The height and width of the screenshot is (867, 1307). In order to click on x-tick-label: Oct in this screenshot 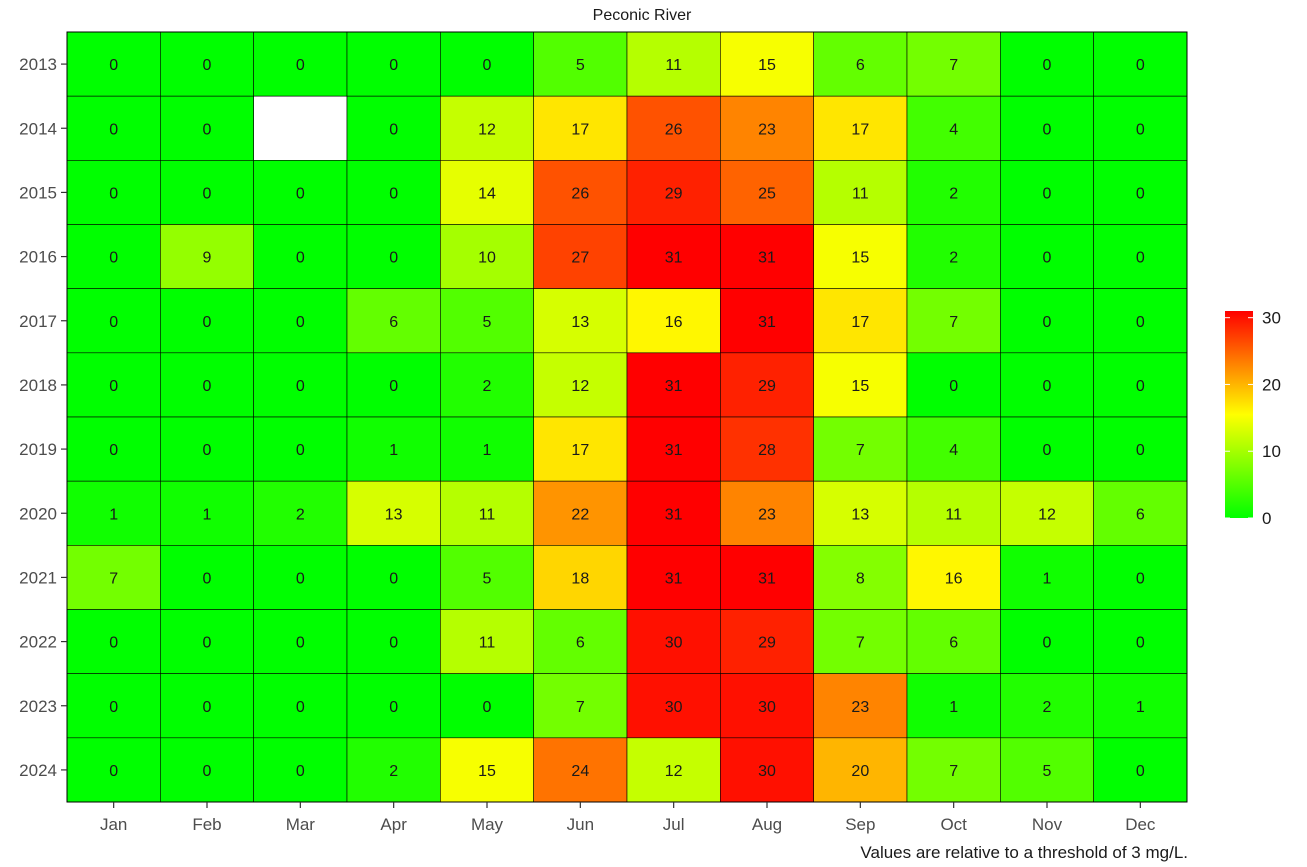, I will do `click(953, 824)`.